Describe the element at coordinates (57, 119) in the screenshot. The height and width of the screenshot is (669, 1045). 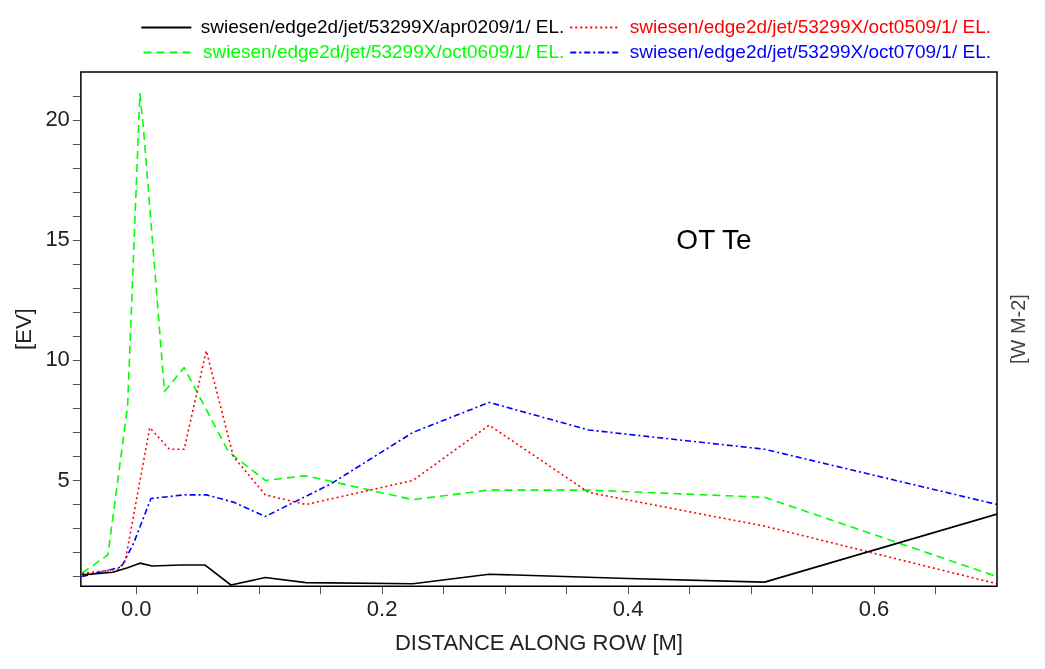
I see `y-tick-label: 20` at that location.